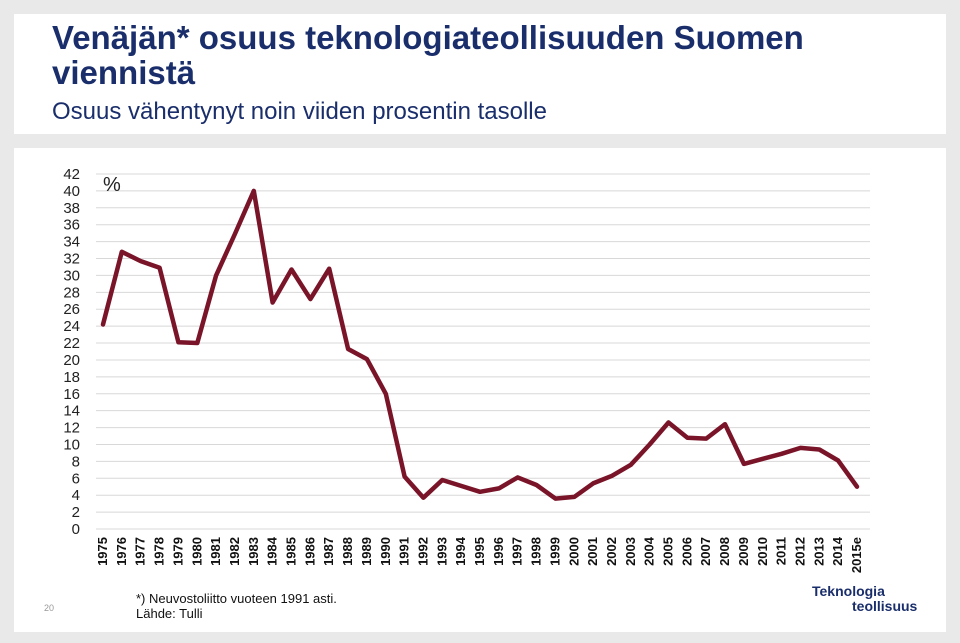  What do you see at coordinates (71, 292) in the screenshot?
I see `y-tick-label: 28` at bounding box center [71, 292].